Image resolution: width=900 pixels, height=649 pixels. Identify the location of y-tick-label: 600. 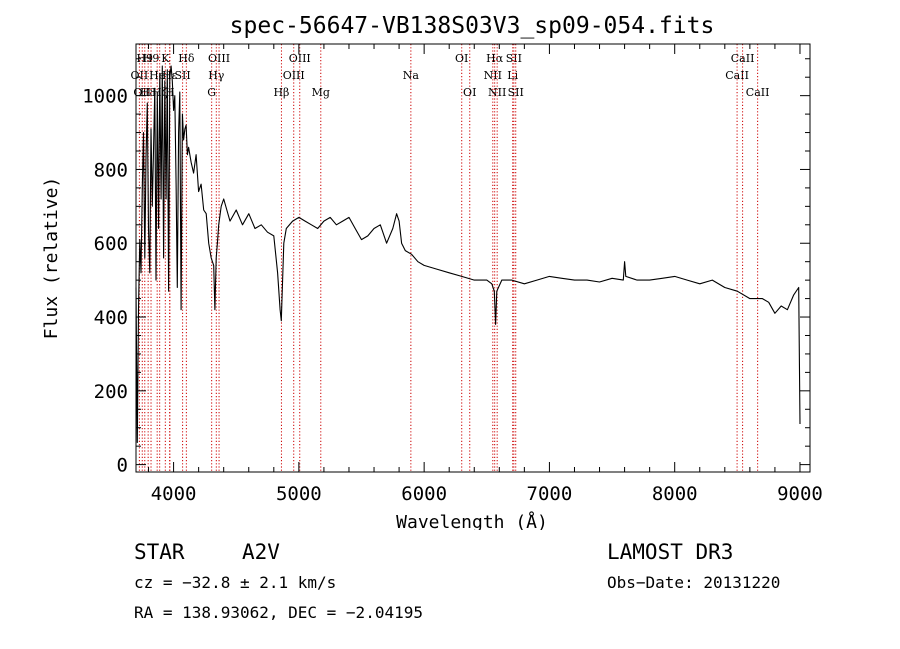
(111, 244).